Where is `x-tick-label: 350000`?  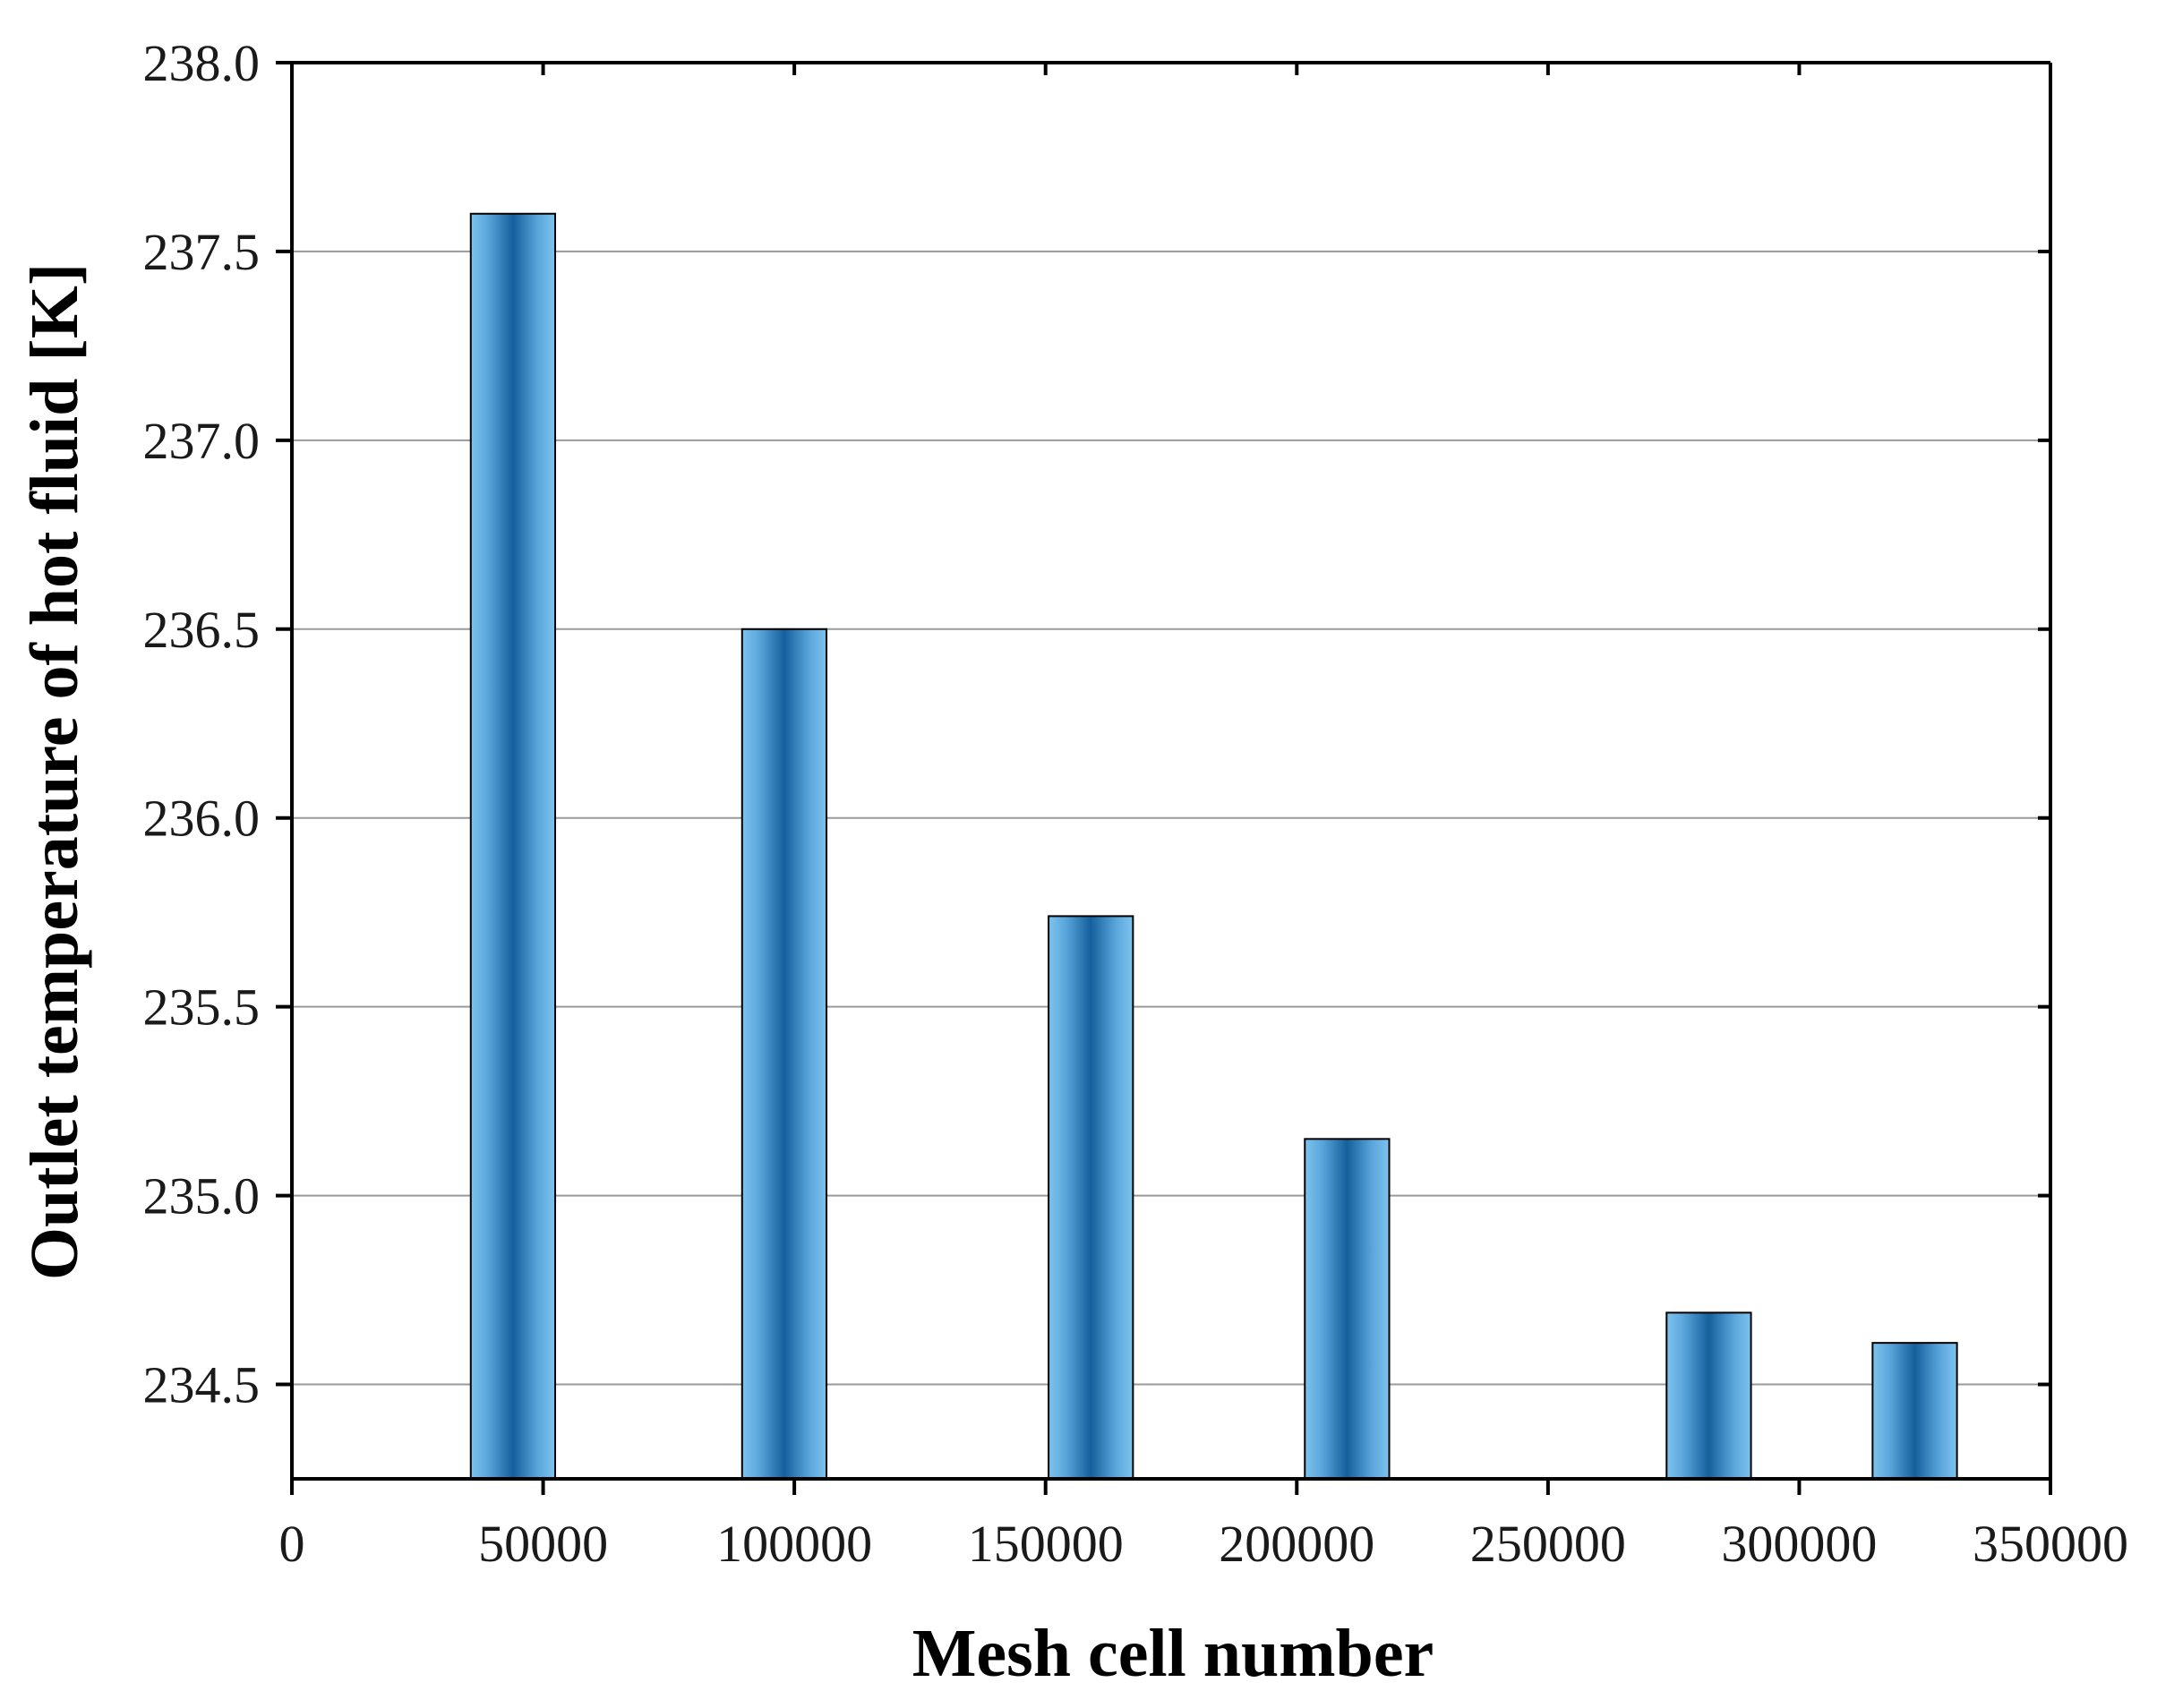 x-tick-label: 350000 is located at coordinates (2050, 1544).